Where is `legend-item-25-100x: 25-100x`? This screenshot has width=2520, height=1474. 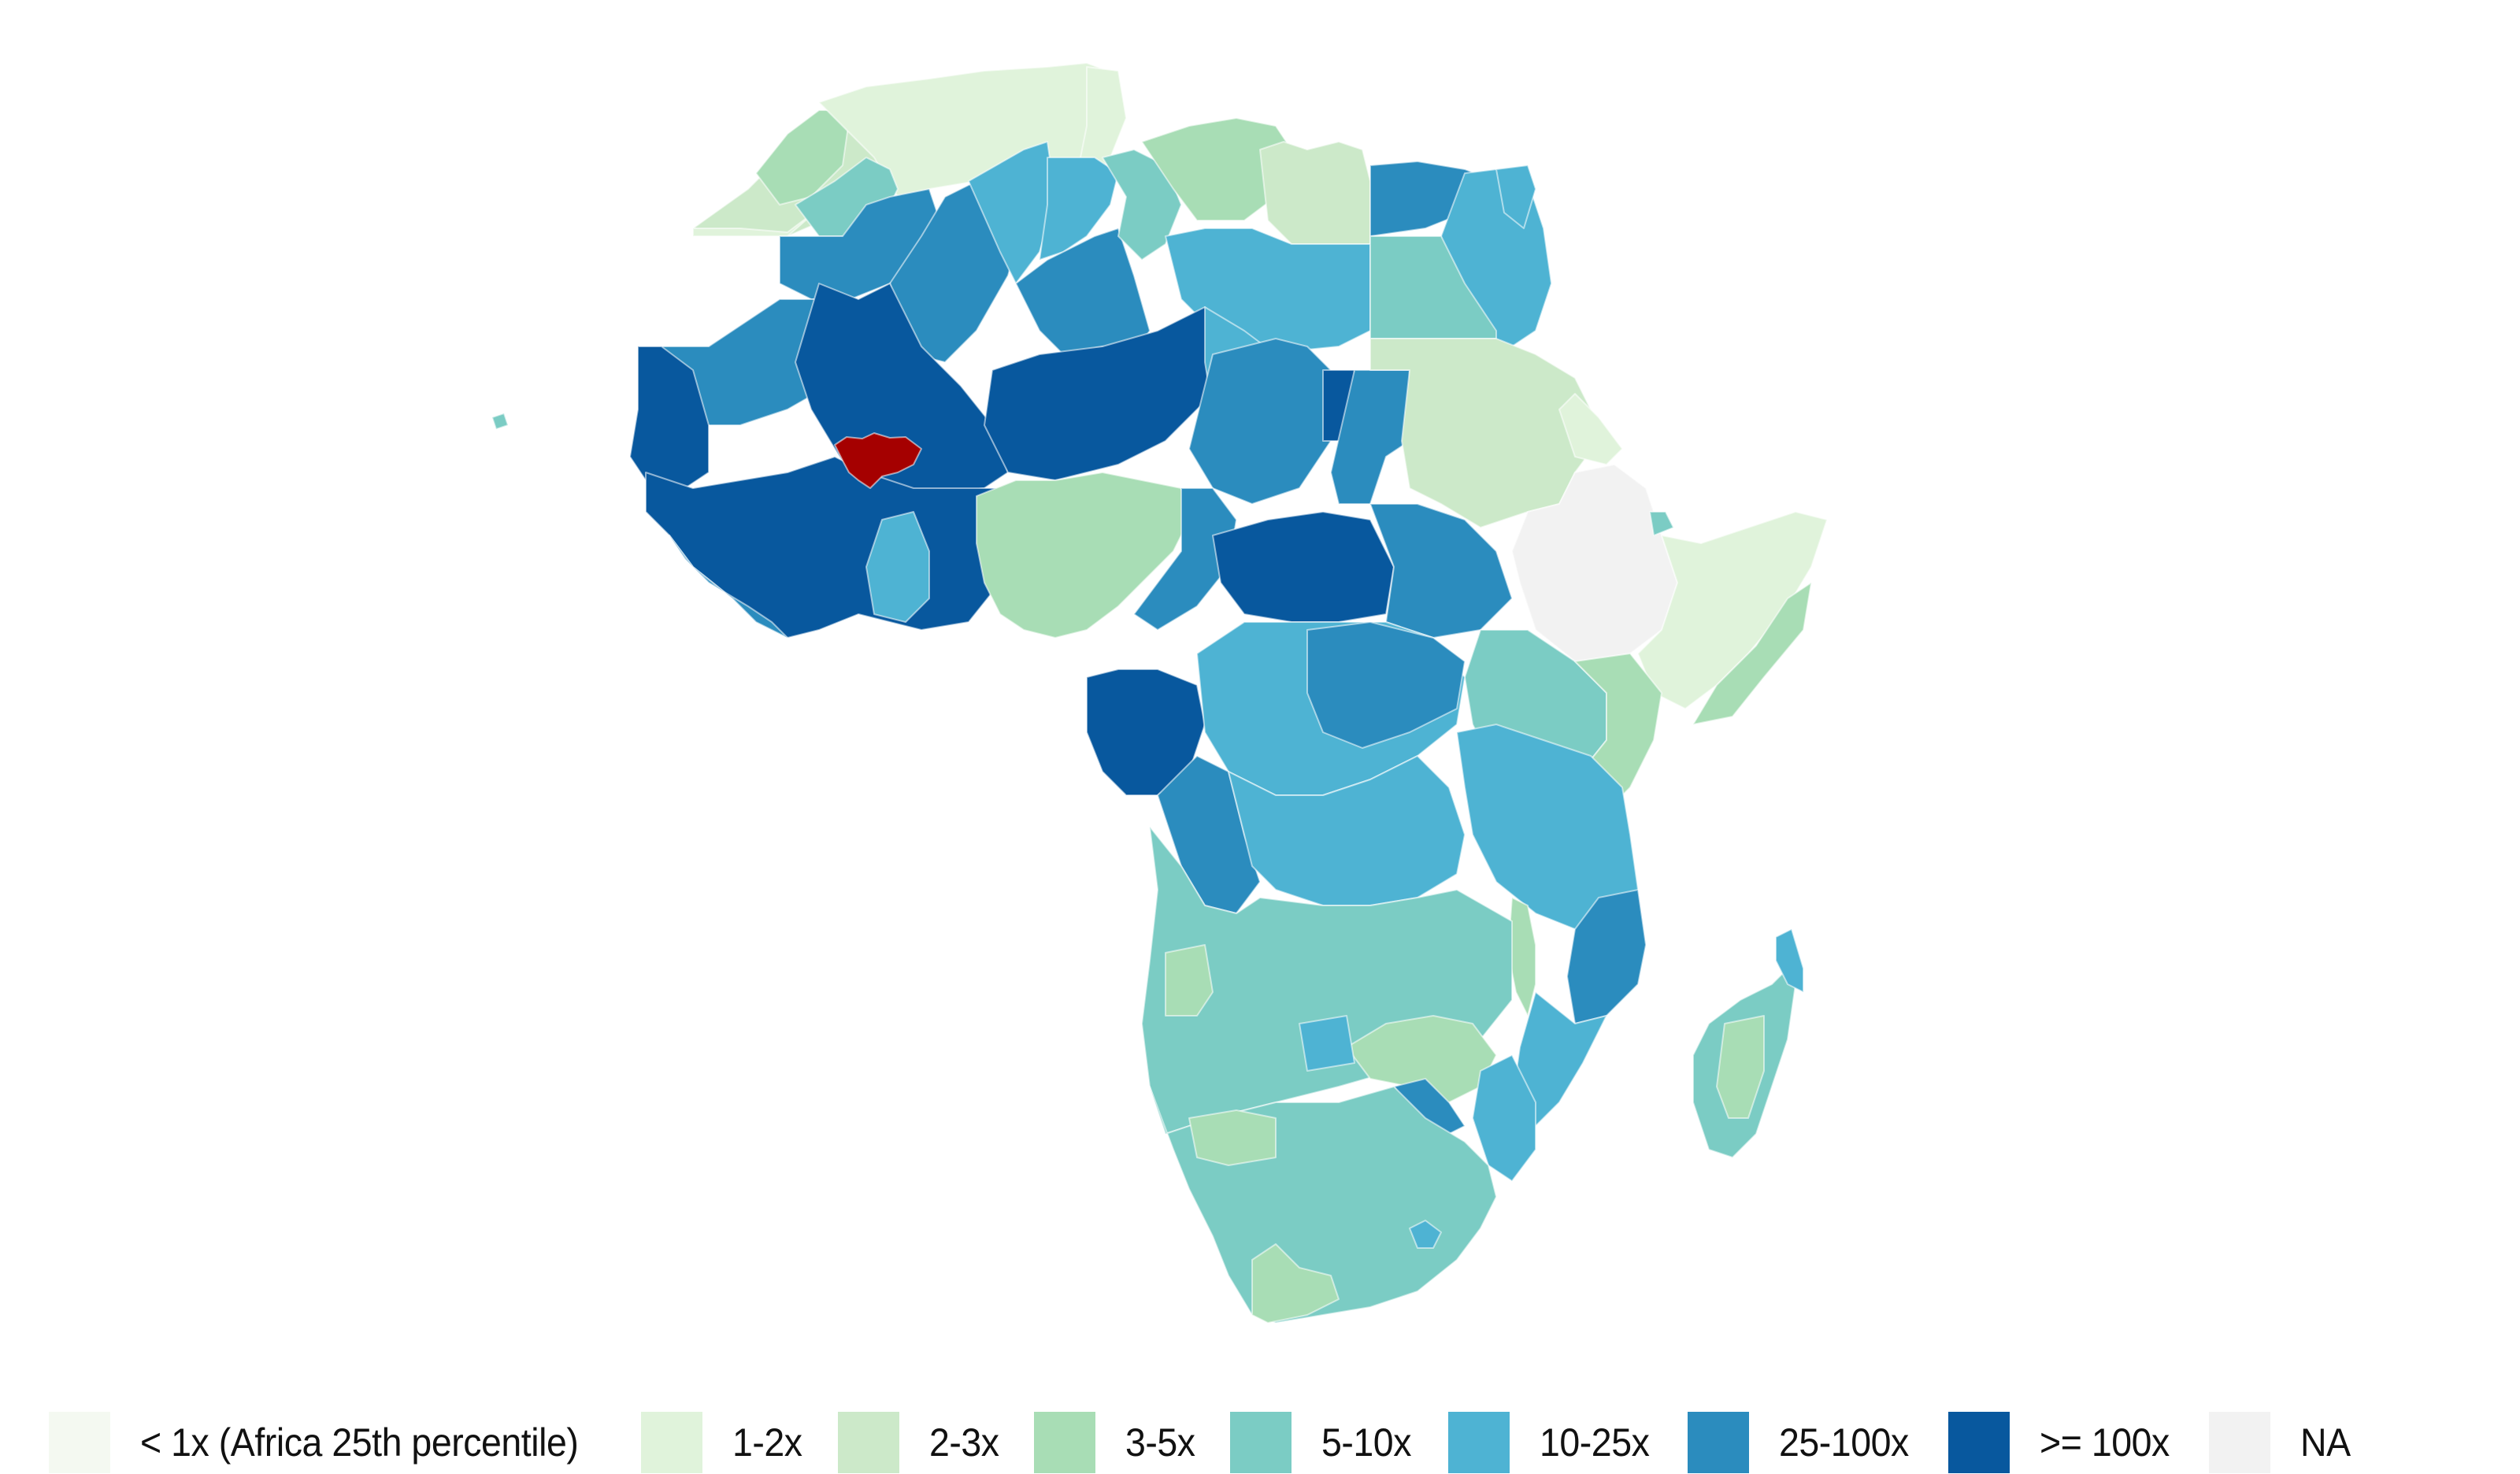
legend-item-25-100x: 25-100x is located at coordinates (1802, 1442).